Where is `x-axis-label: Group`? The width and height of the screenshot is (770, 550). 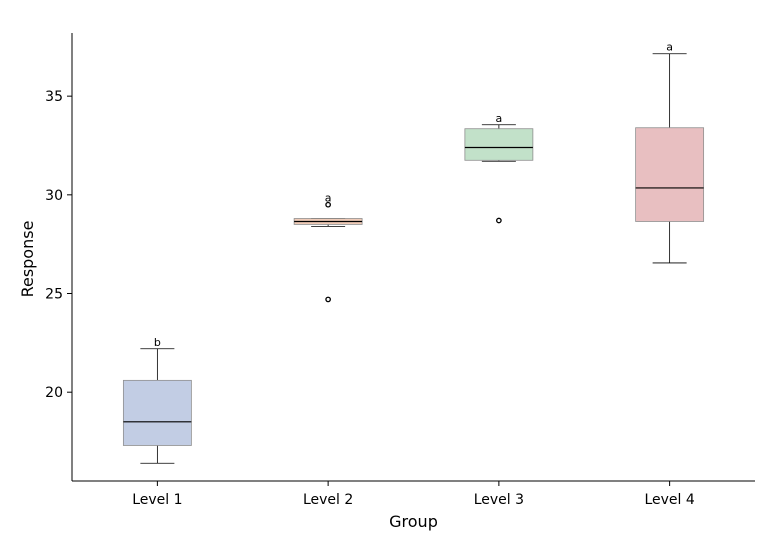 x-axis-label: Group is located at coordinates (413, 521).